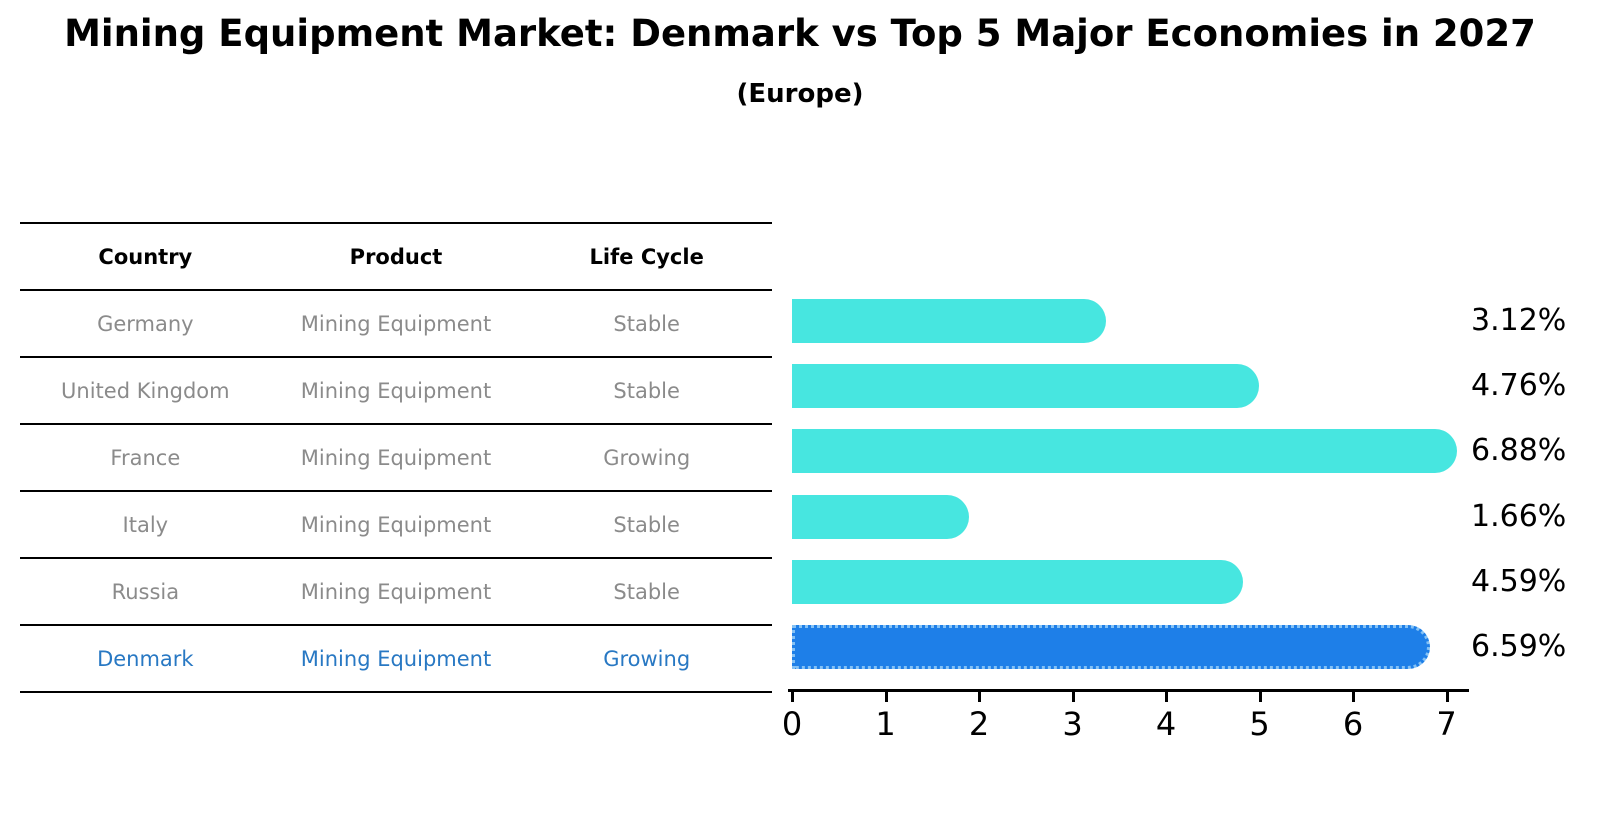 The width and height of the screenshot is (1600, 823). I want to click on country-cell: Germany, so click(145, 323).